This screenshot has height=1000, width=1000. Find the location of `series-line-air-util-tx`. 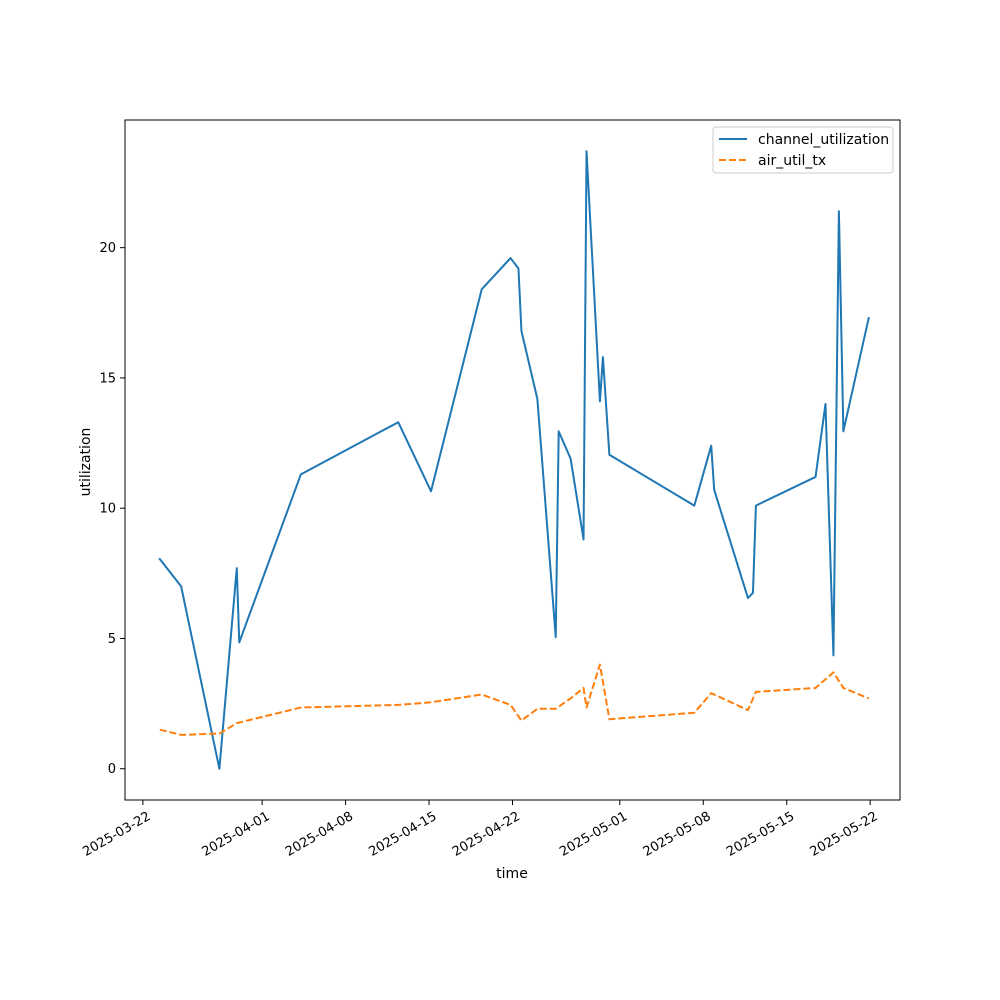

series-line-air-util-tx is located at coordinates (514, 699).